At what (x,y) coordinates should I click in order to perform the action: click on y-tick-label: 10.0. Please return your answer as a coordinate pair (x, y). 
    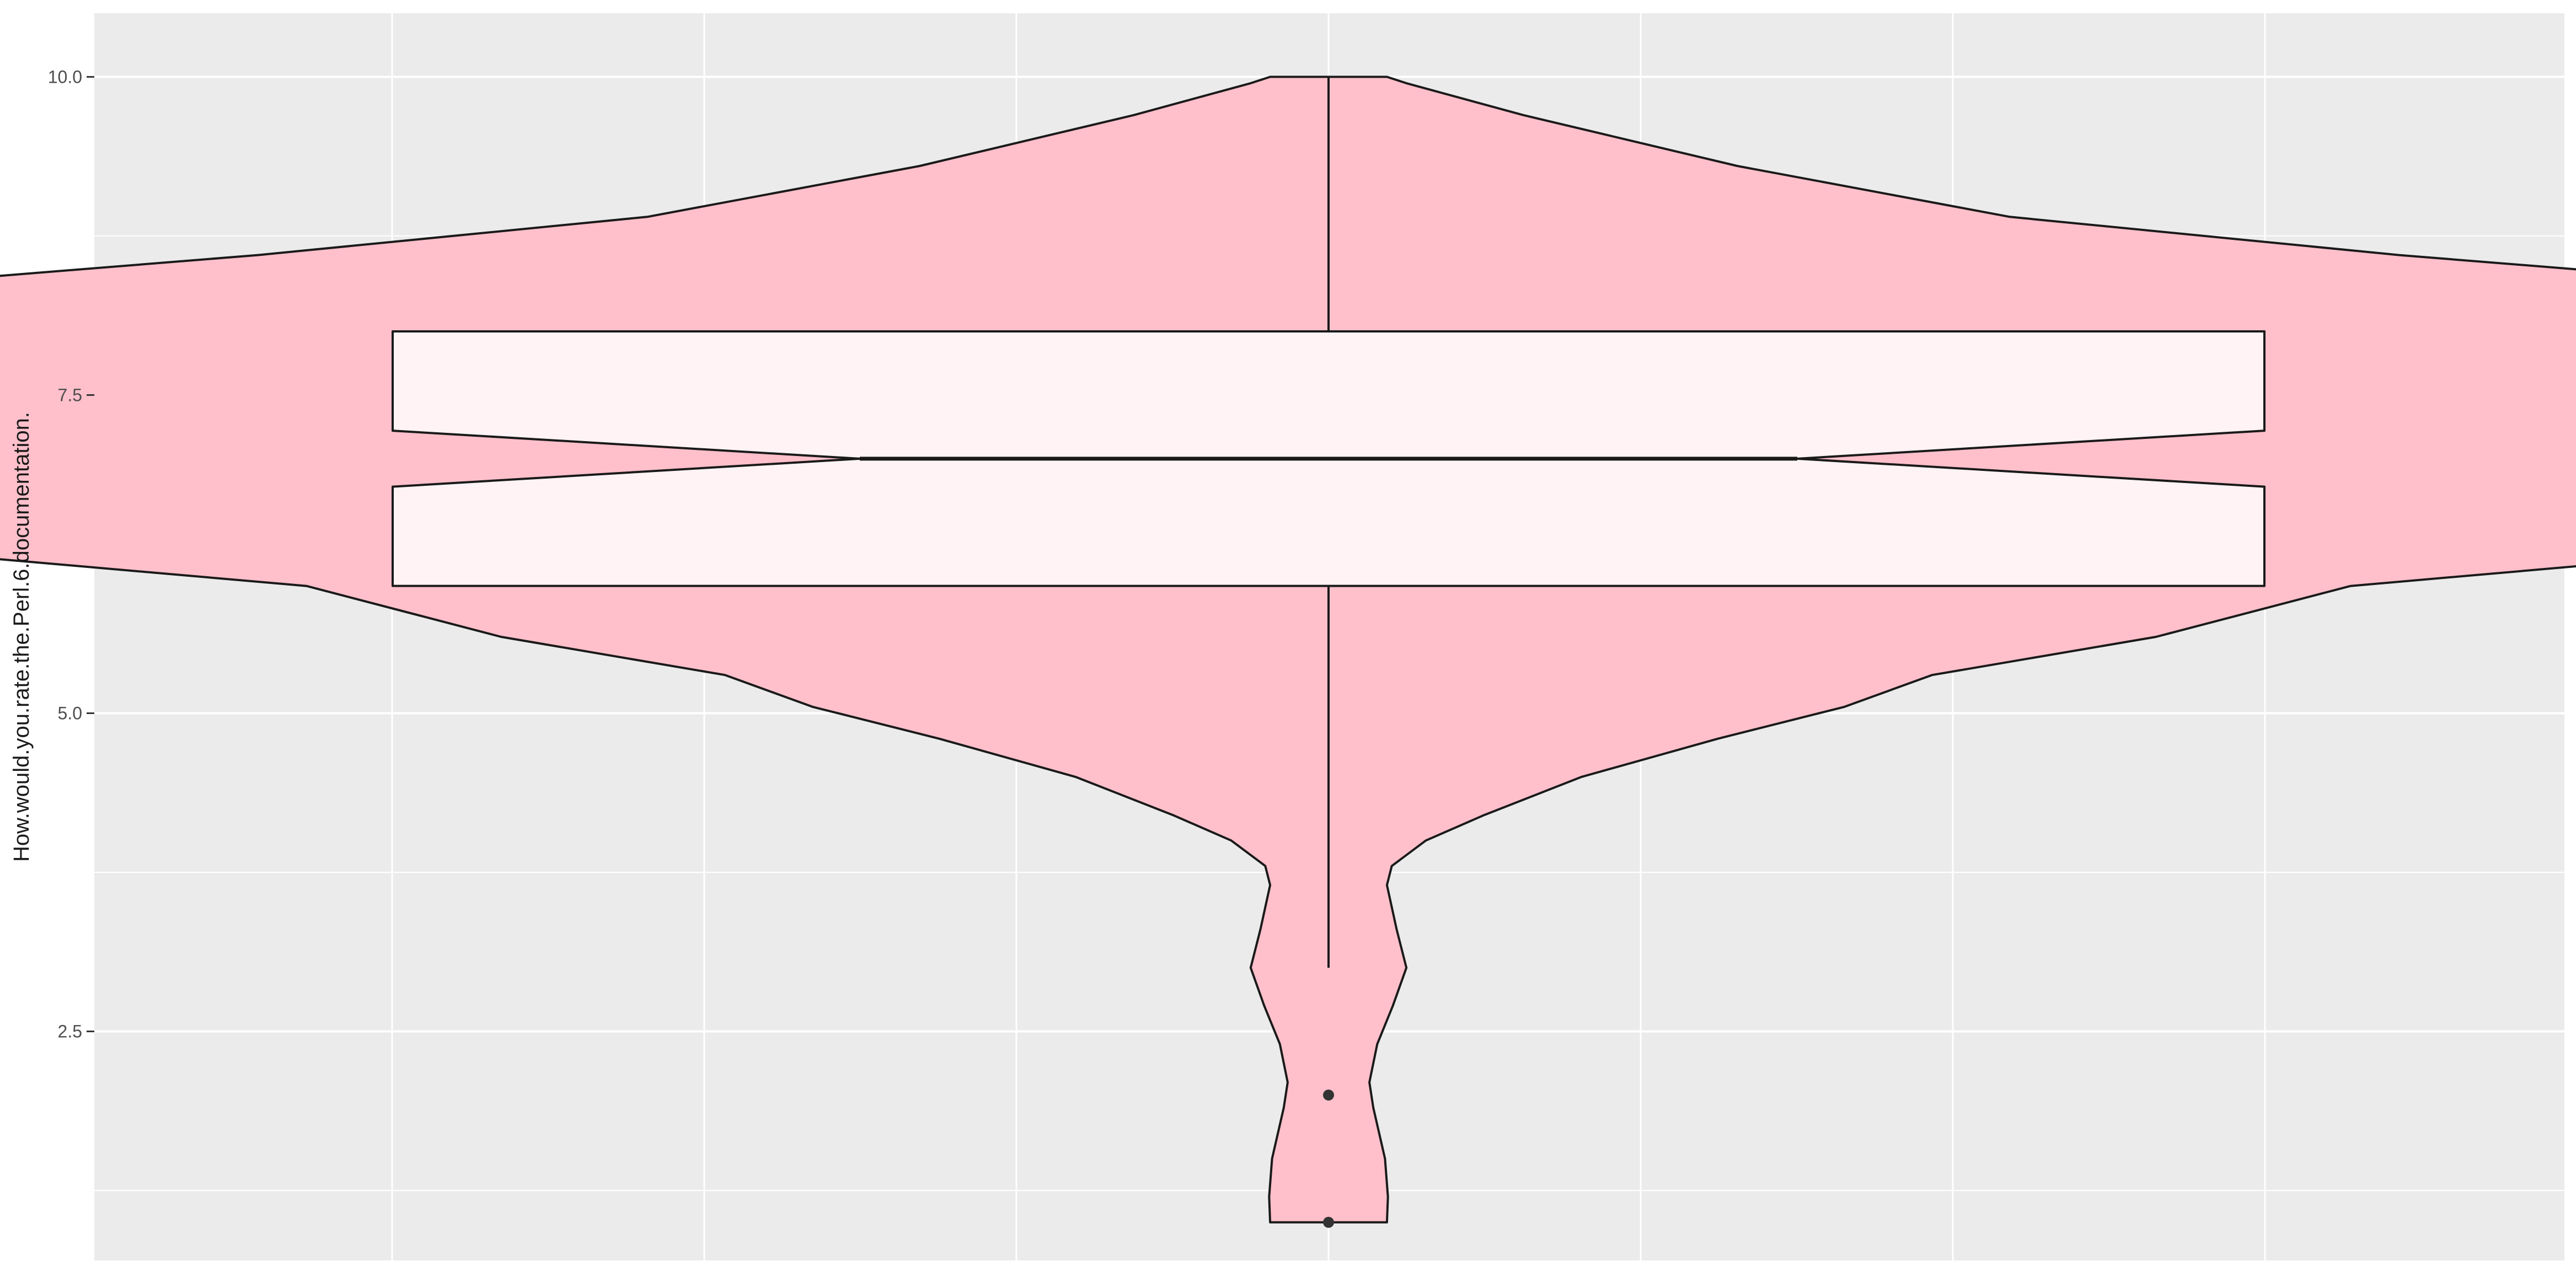
    Looking at the image, I should click on (65, 77).